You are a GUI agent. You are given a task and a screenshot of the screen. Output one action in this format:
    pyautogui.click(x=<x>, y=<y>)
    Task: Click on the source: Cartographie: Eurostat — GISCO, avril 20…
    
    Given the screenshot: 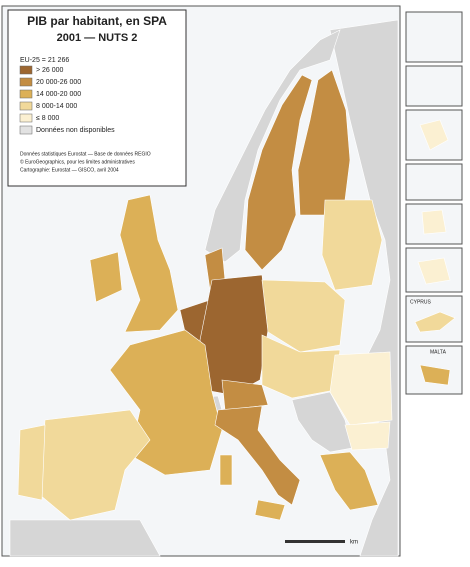 What is the action you would take?
    pyautogui.click(x=69, y=170)
    